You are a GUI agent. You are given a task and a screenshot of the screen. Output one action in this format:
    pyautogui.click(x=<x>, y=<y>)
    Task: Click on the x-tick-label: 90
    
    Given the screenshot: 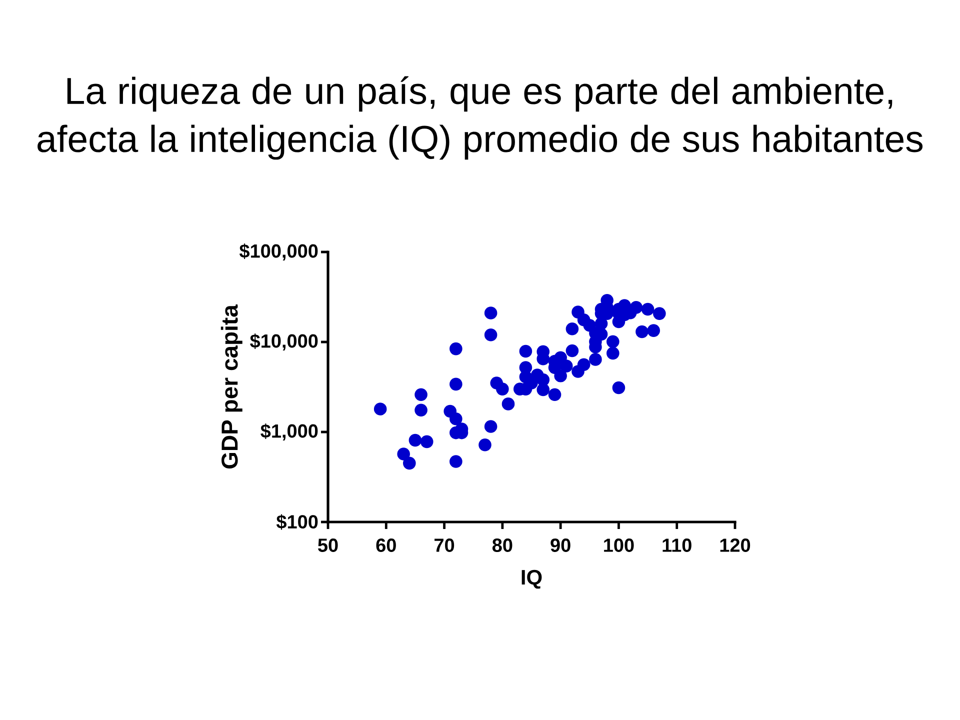 What is the action you would take?
    pyautogui.click(x=560, y=545)
    